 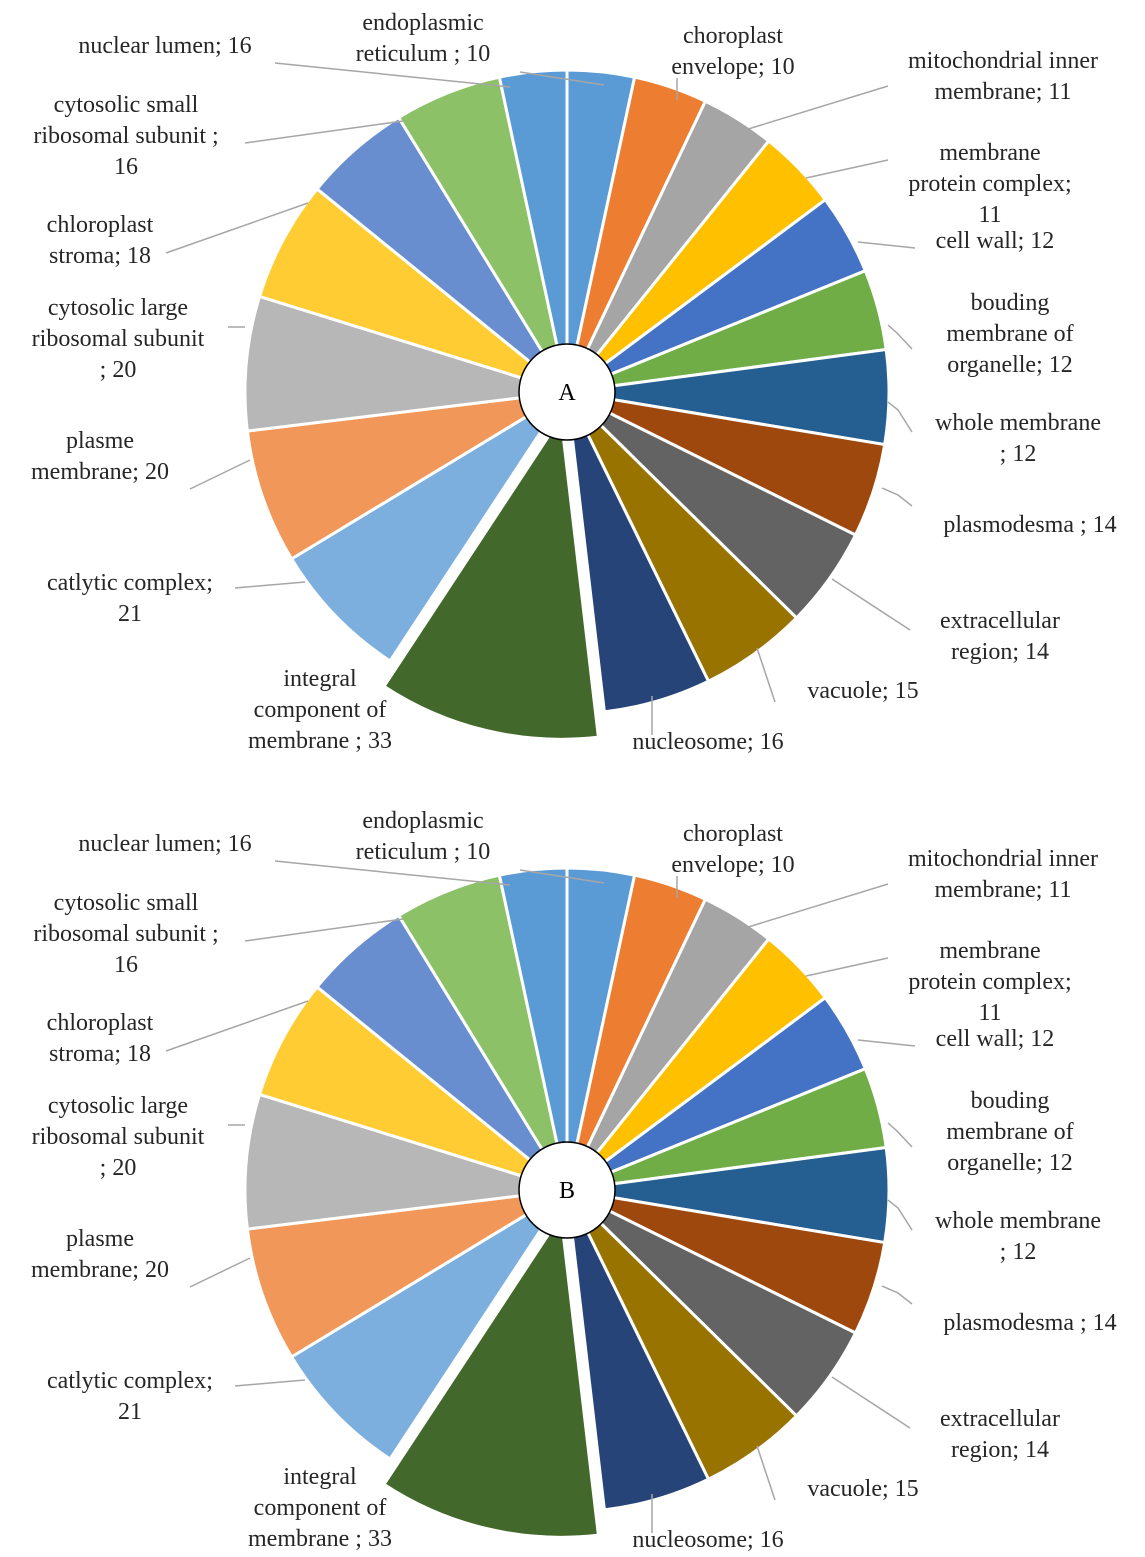 I want to click on slice-label-line: vacuole; 15, so click(x=862, y=691).